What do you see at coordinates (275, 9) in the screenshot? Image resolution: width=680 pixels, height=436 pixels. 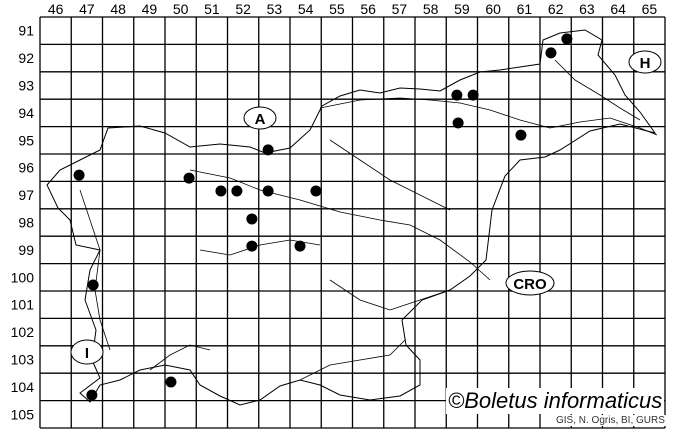 I see `column-label: 53` at bounding box center [275, 9].